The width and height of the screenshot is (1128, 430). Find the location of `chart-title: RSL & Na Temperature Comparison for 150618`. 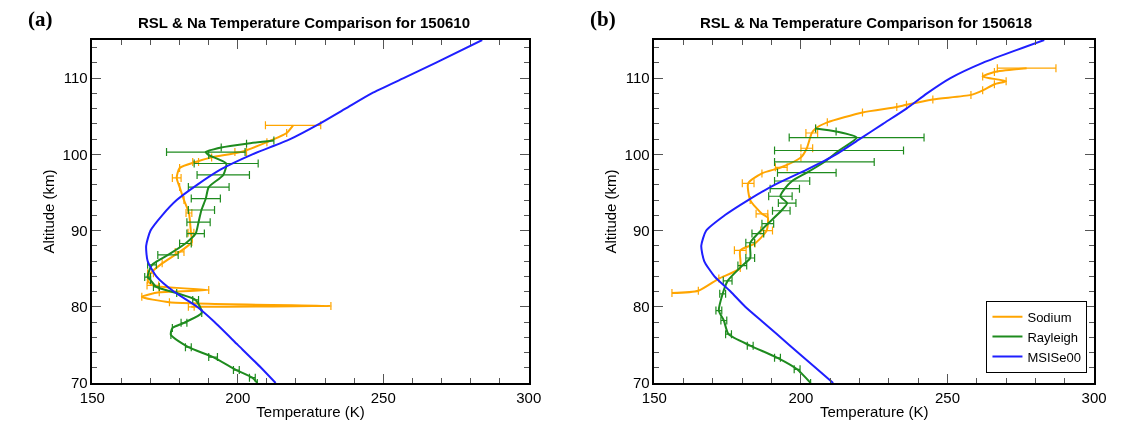

chart-title: RSL & Na Temperature Comparison for 150618 is located at coordinates (866, 22).